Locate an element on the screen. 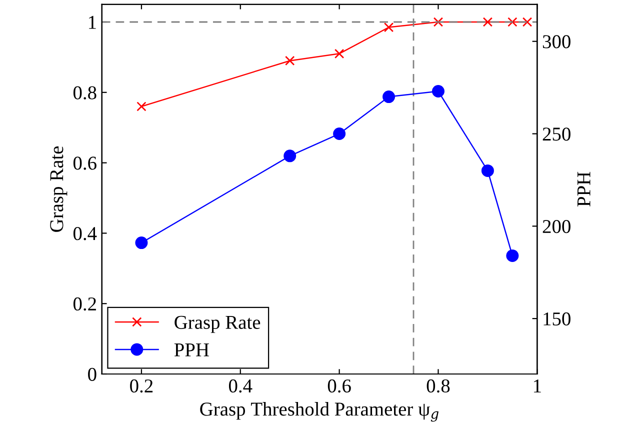  y-tick-label: 1 is located at coordinates (92, 22).